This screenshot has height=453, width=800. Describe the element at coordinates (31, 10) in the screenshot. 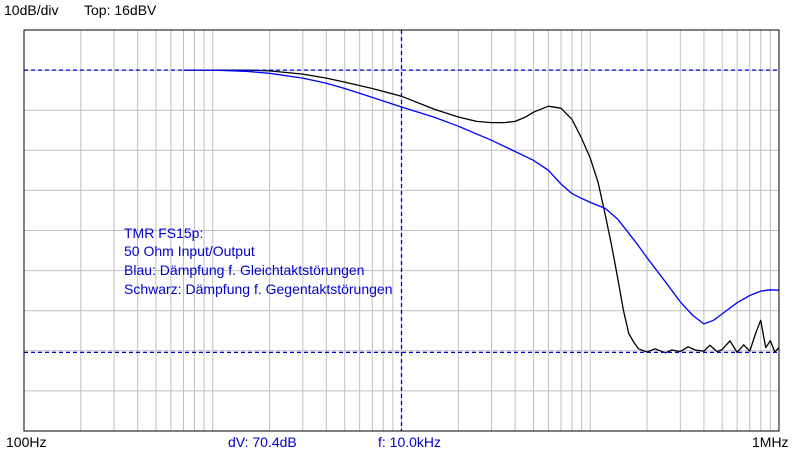

I see `scale-label: 10dB/div` at that location.